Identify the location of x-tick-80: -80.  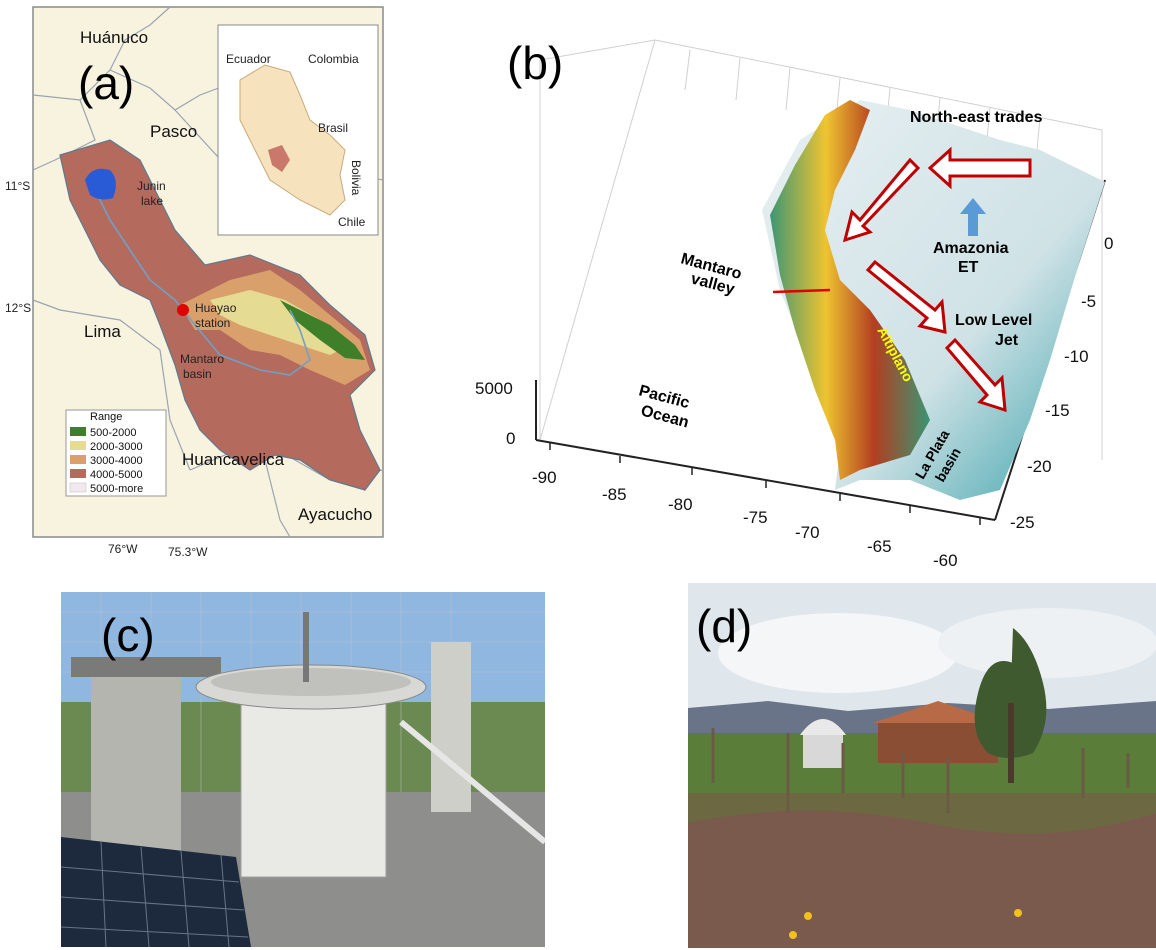
(680, 504).